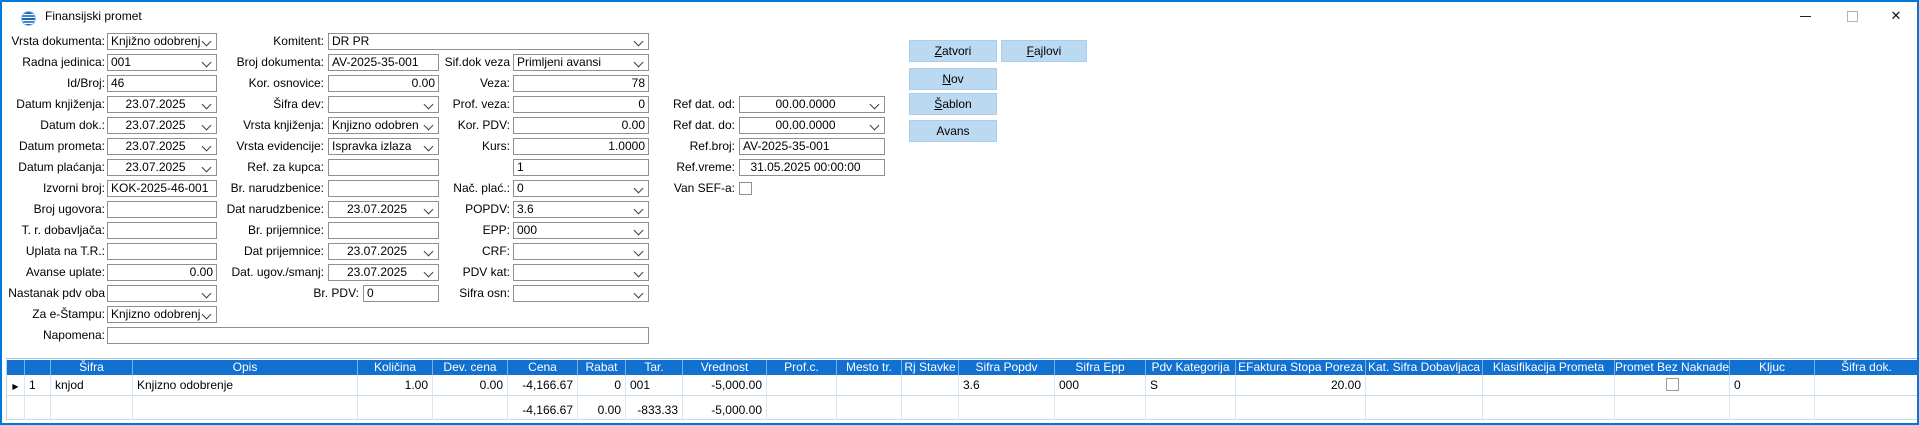  What do you see at coordinates (16, 367) in the screenshot?
I see `col-header-marker` at bounding box center [16, 367].